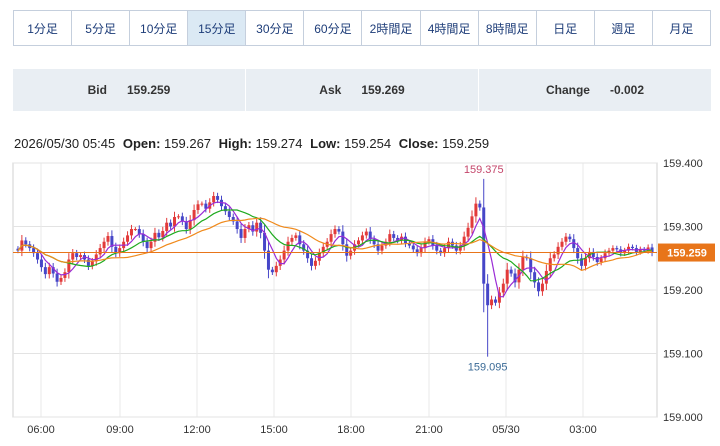 The image size is (720, 446). I want to click on tab-timeframe-10: 週足, so click(623, 28).